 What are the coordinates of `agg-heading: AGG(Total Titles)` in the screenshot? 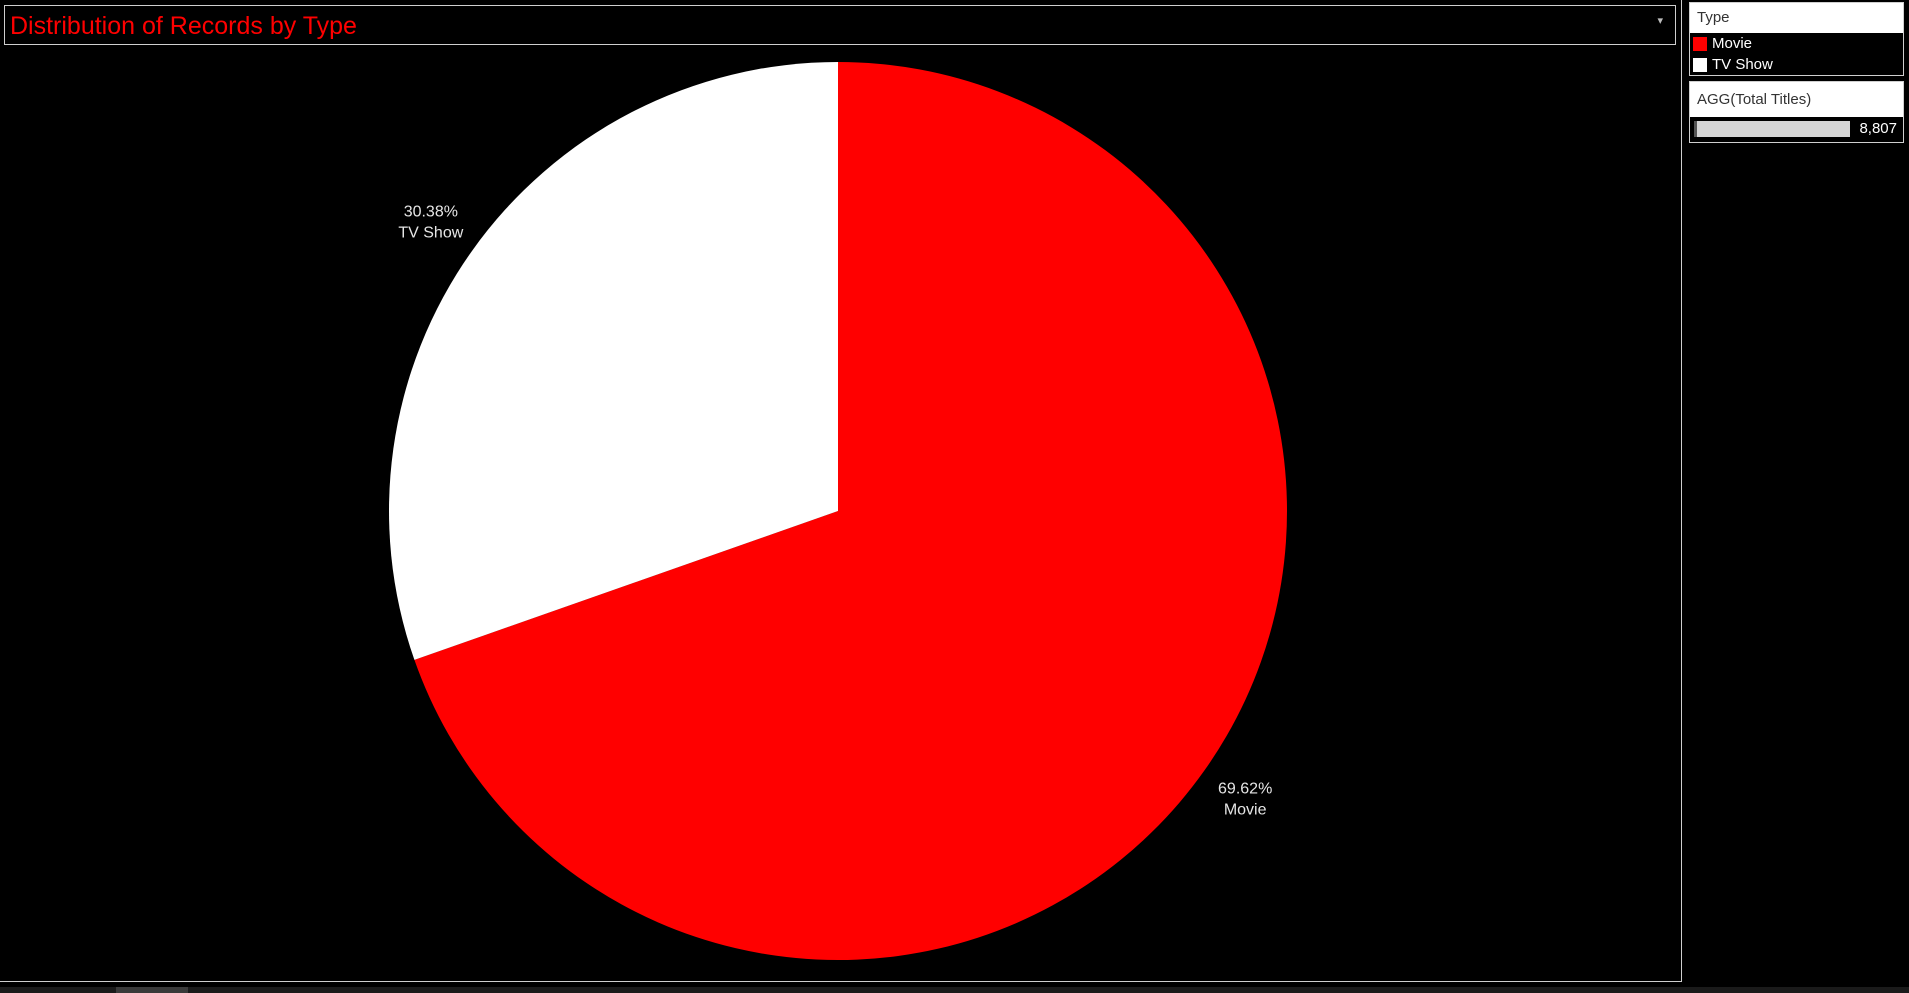 It's located at (1796, 99).